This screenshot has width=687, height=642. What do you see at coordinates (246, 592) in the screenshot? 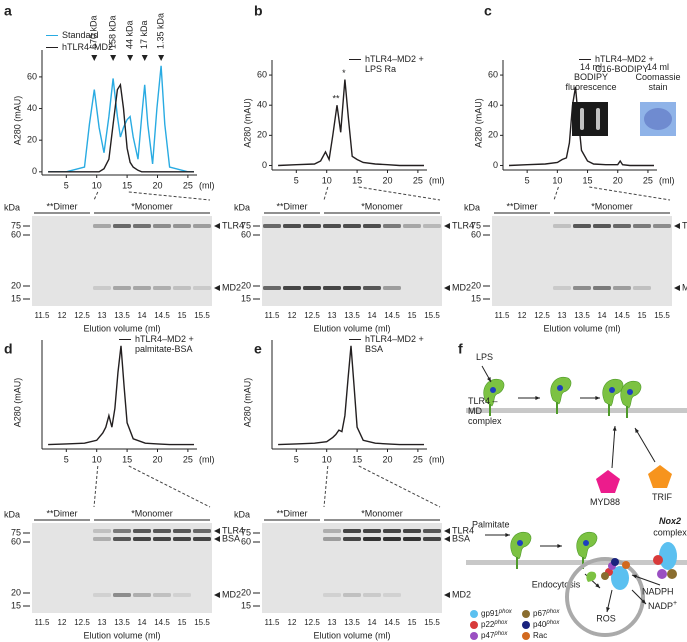
I see `gel-marker-label: 20` at bounding box center [246, 592].